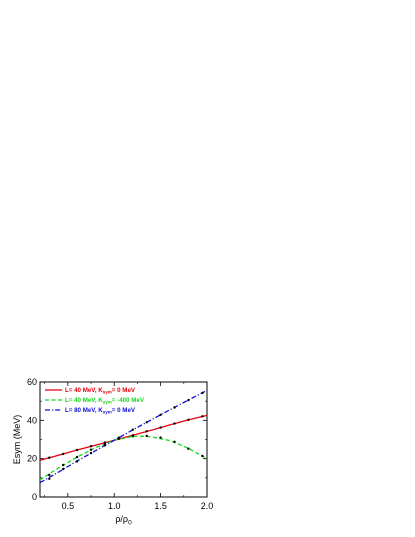 The image size is (415, 537). Describe the element at coordinates (100, 391) in the screenshot. I see `legend-label-1: L= 40 MeV, Ksym= 0 MeV` at that location.